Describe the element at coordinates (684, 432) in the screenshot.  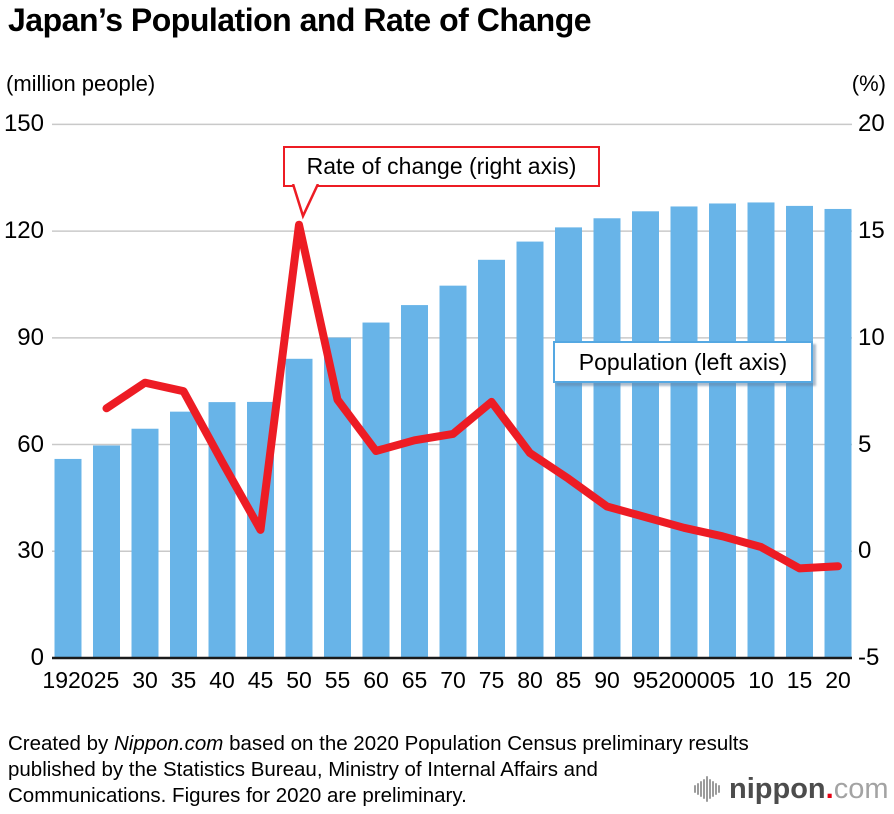
I see `population-bar-2000` at that location.